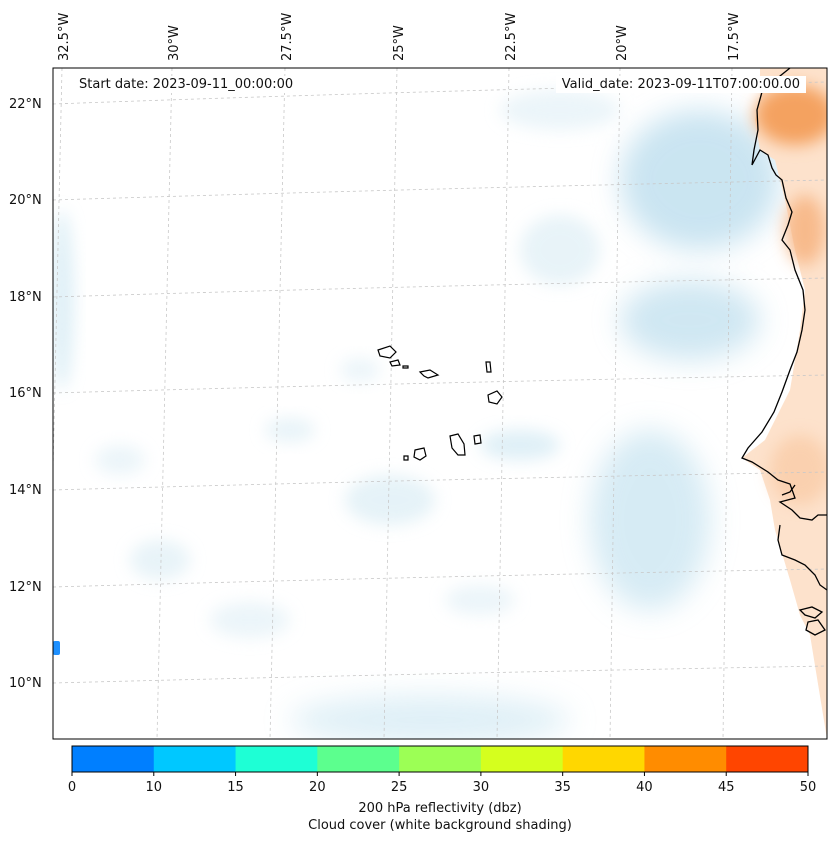  What do you see at coordinates (64, 36) in the screenshot?
I see `lon-label-32-5w: 32.5°W` at bounding box center [64, 36].